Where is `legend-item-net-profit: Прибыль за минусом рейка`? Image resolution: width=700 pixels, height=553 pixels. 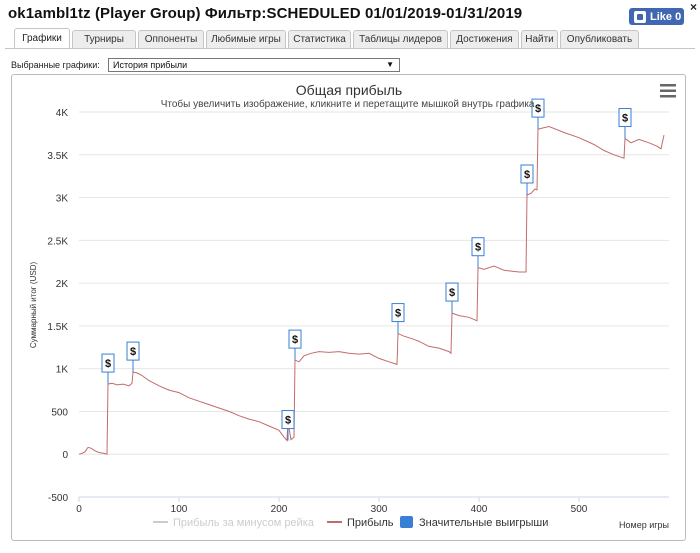
legend-item-net-profit: Прибыль за минусом рейка is located at coordinates (234, 523).